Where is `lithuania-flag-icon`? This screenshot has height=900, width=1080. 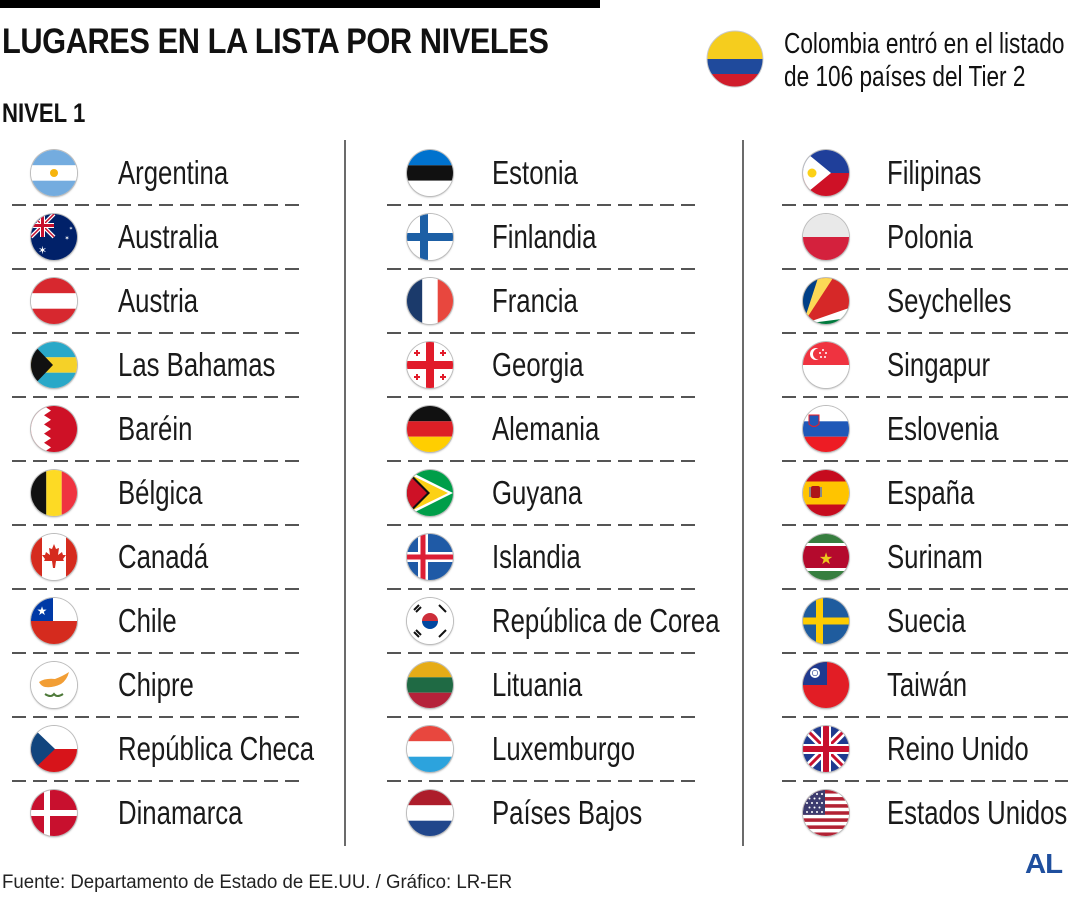 lithuania-flag-icon is located at coordinates (430, 685).